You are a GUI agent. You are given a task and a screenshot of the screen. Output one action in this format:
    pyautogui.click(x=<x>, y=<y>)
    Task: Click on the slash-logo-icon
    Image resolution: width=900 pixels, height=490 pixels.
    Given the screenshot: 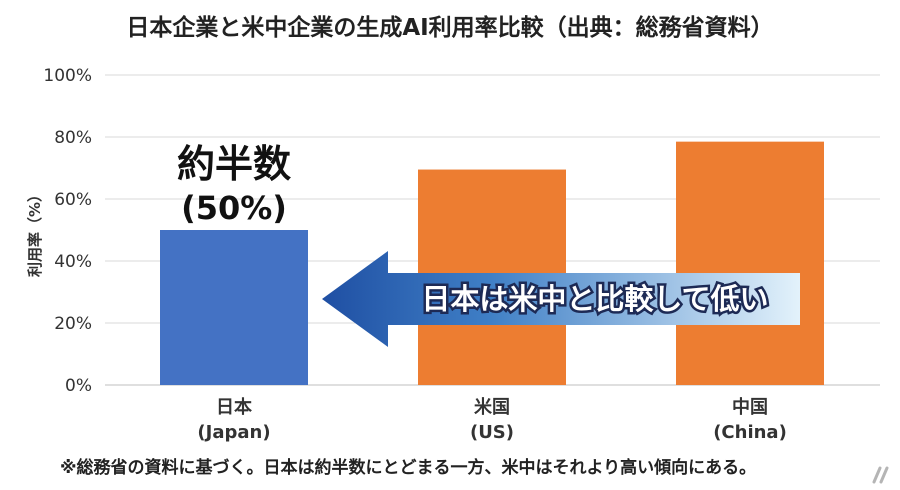 What is the action you would take?
    pyautogui.click(x=880, y=475)
    